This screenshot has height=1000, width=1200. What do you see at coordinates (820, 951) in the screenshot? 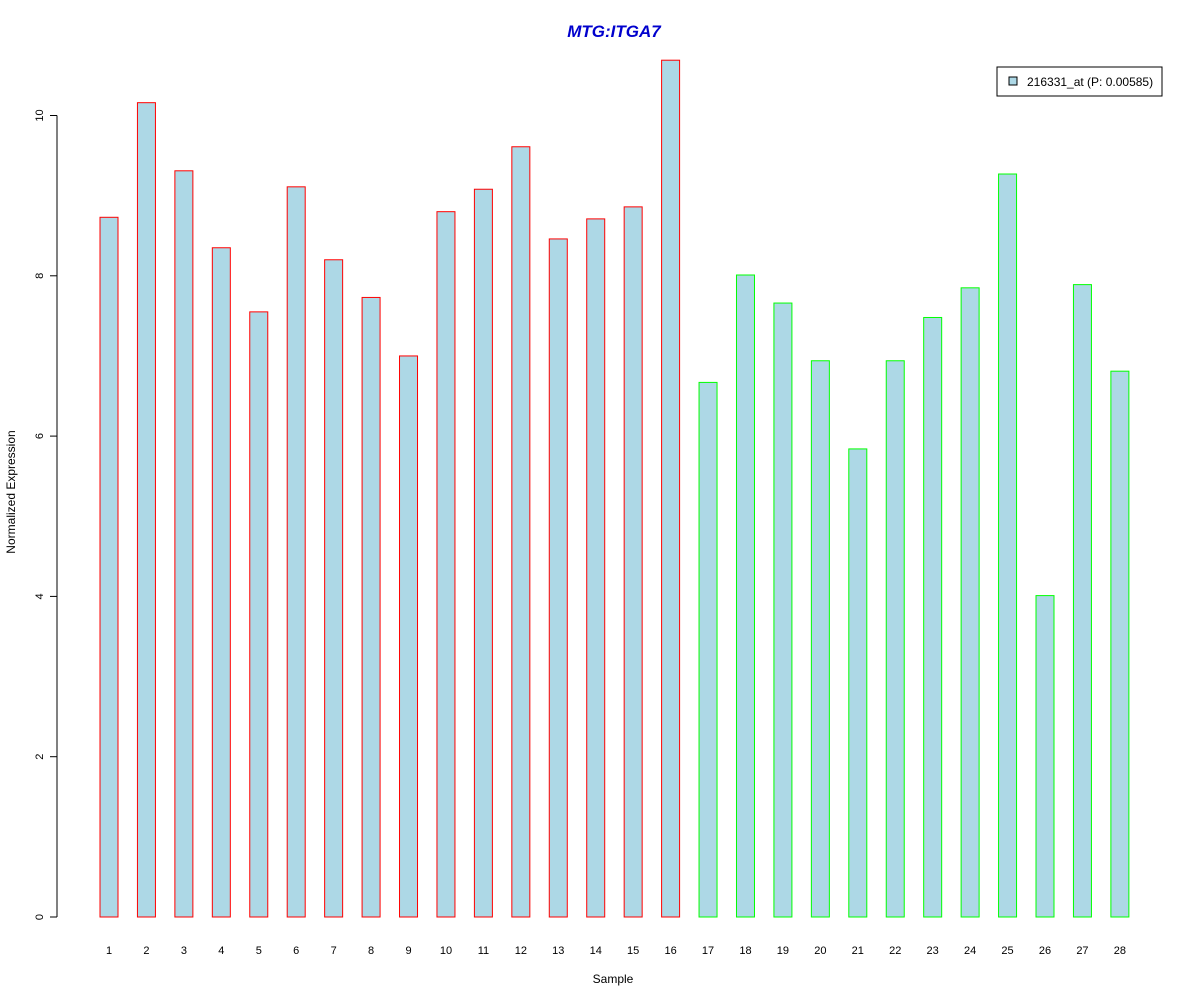
I see `x-tick-label: 20` at bounding box center [820, 951].